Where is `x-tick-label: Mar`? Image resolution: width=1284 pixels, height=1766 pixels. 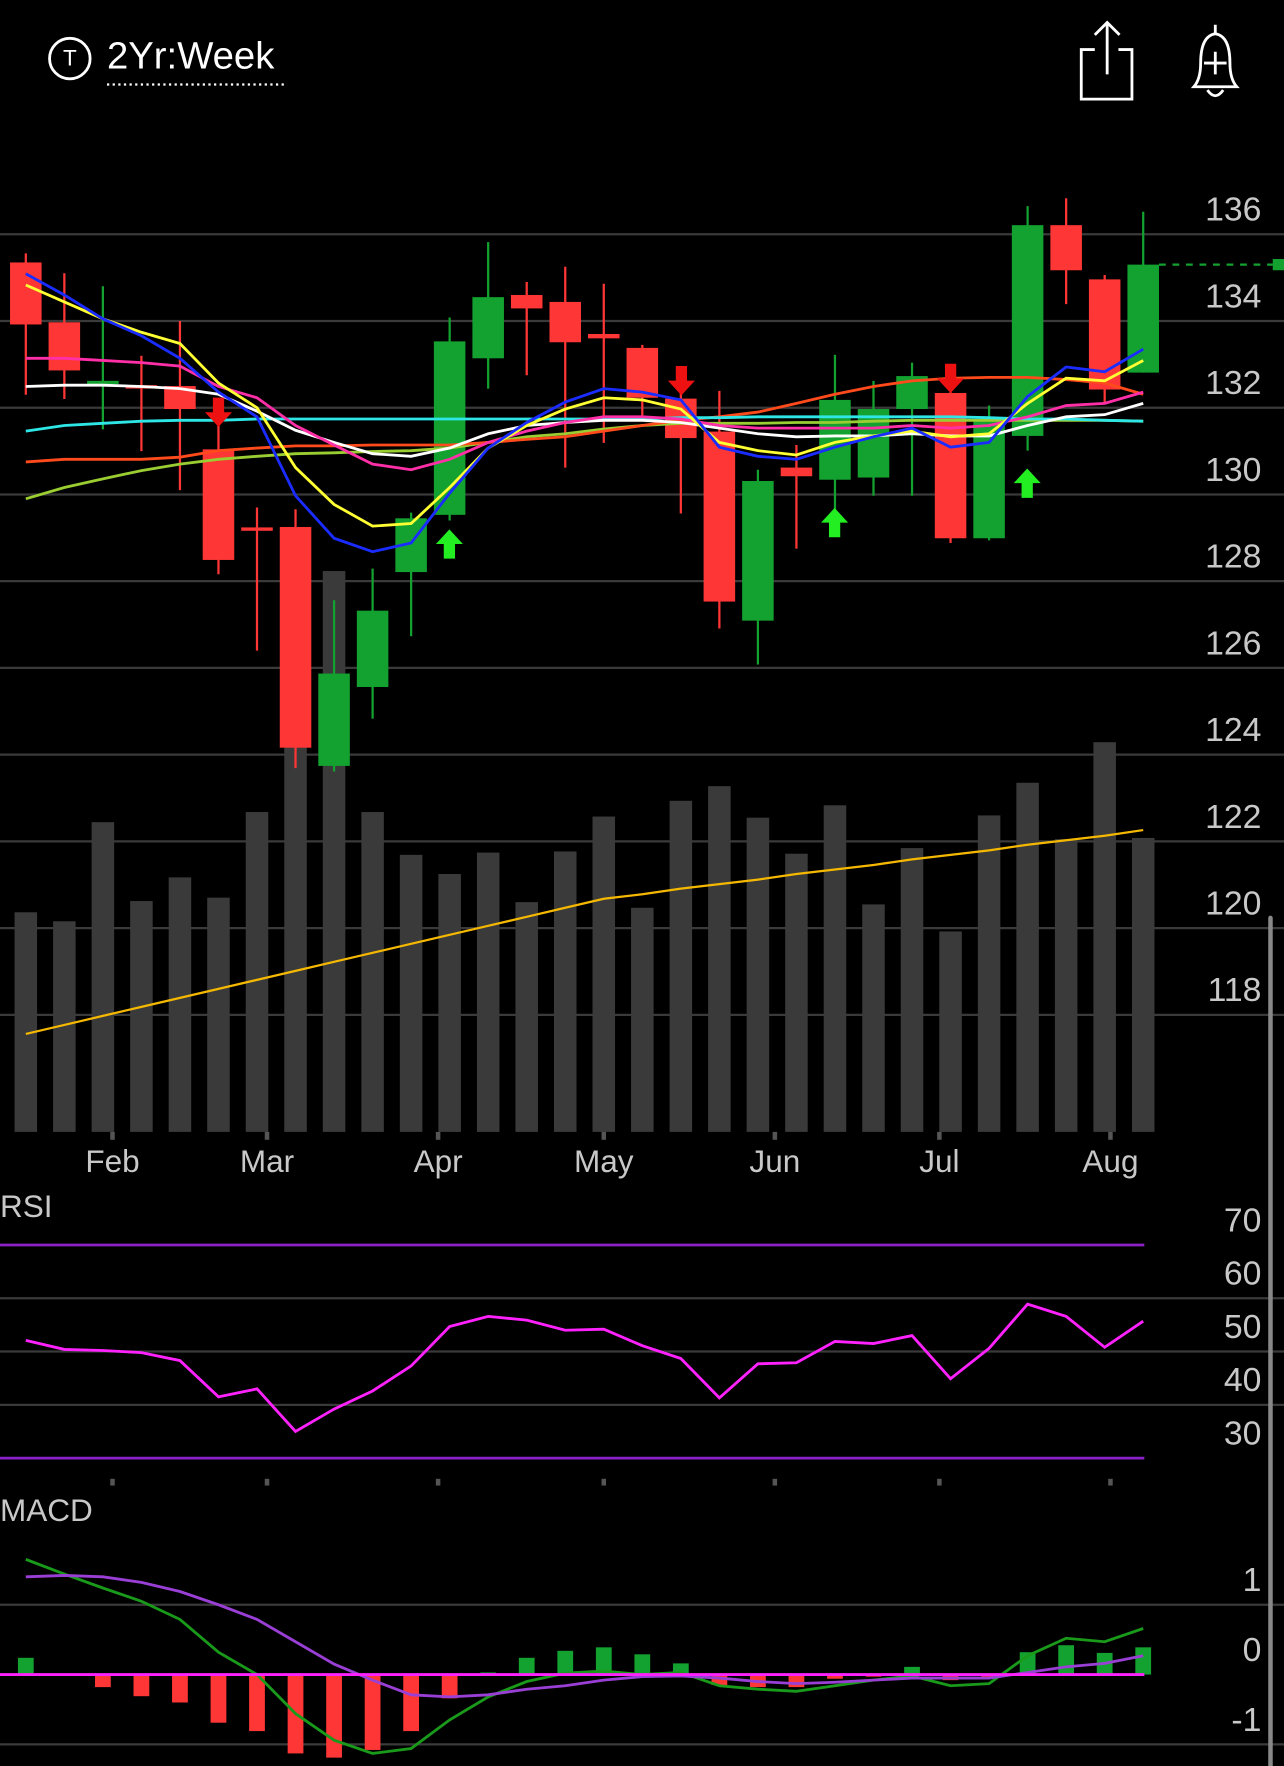 x-tick-label: Mar is located at coordinates (267, 1161).